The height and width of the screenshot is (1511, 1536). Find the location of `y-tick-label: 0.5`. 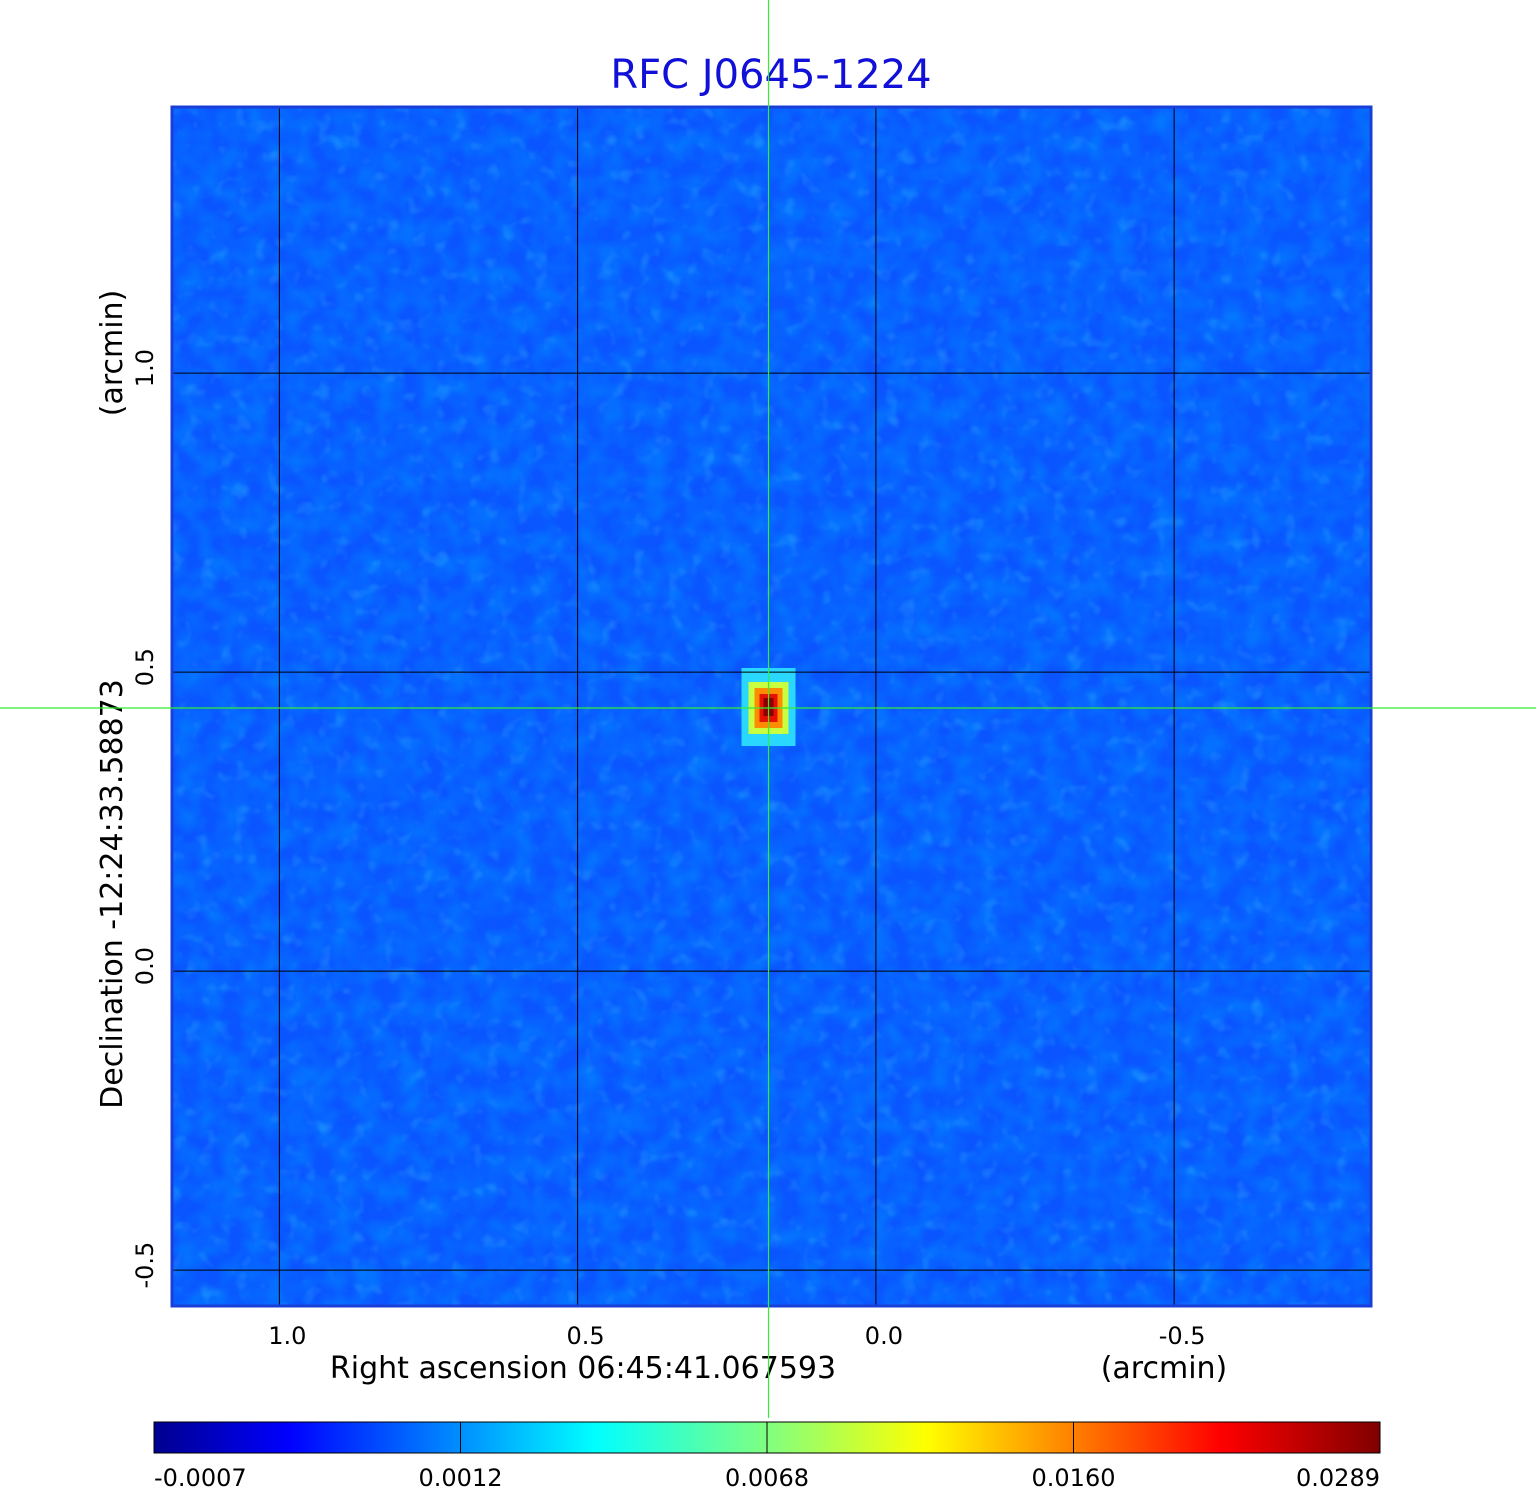

y-tick-label: 0.5 is located at coordinates (145, 667).